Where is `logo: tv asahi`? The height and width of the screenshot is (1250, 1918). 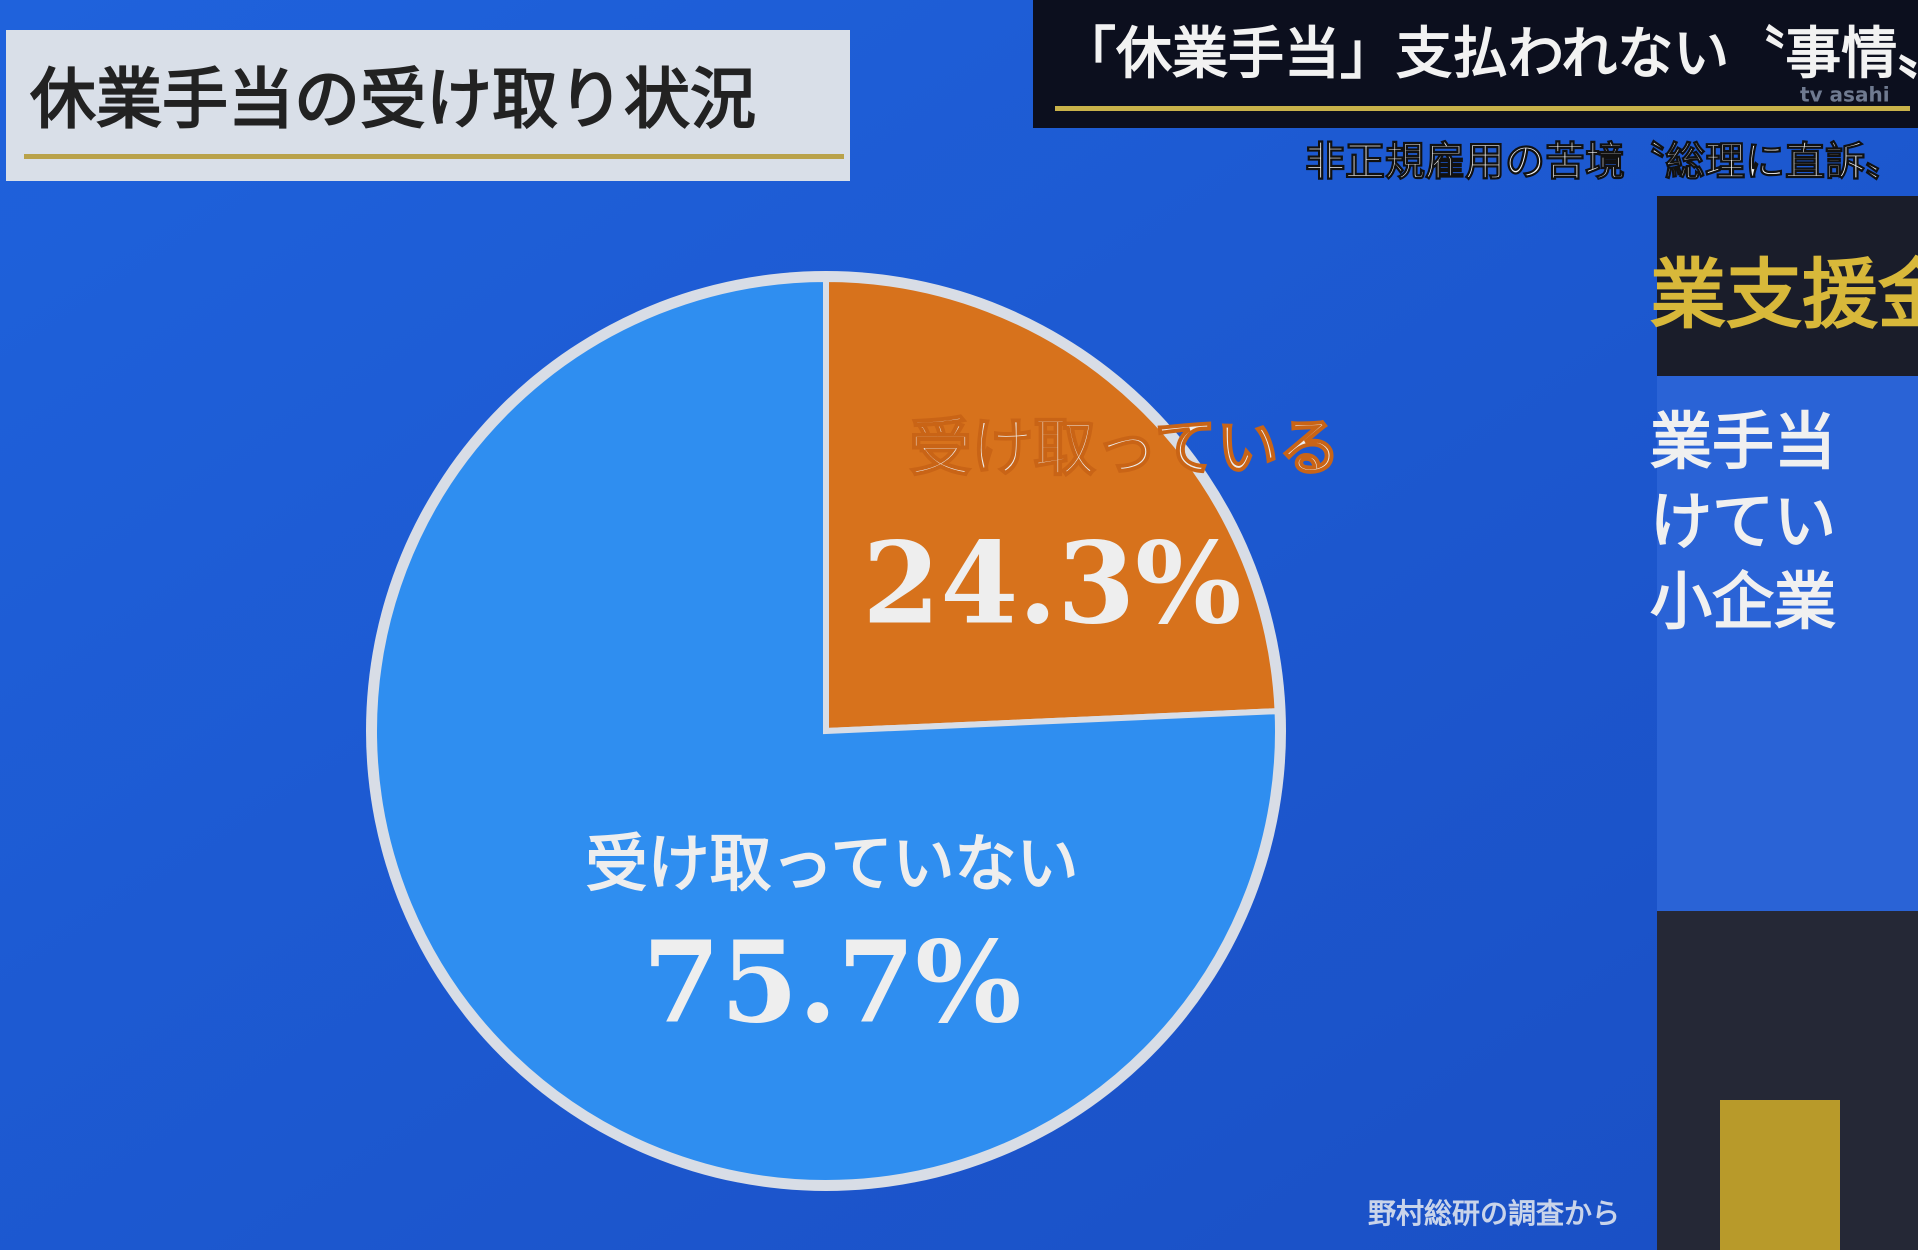
logo: tv asahi is located at coordinates (1845, 95).